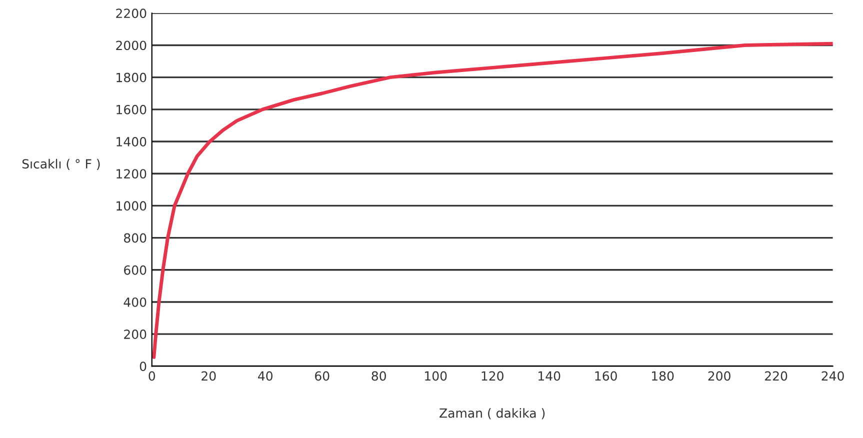 The image size is (863, 438). I want to click on x-tick-label: 200, so click(719, 376).